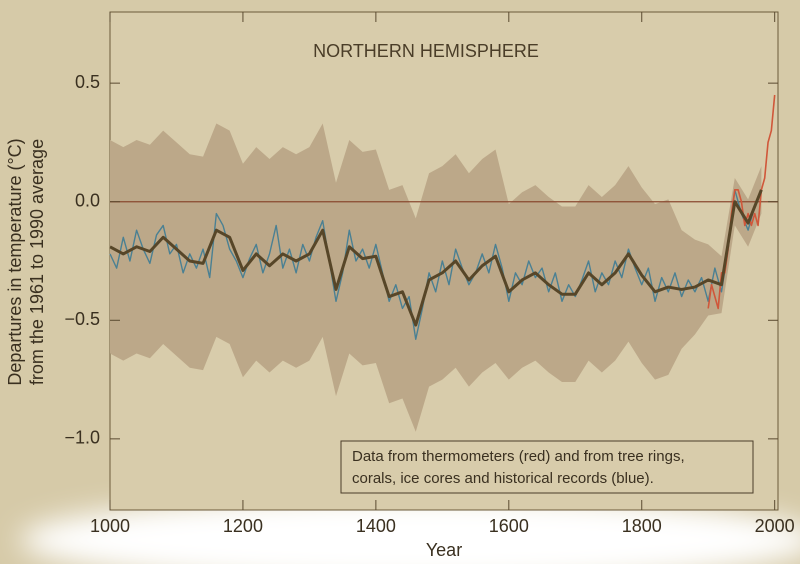  I want to click on thermometer-line, so click(741, 202).